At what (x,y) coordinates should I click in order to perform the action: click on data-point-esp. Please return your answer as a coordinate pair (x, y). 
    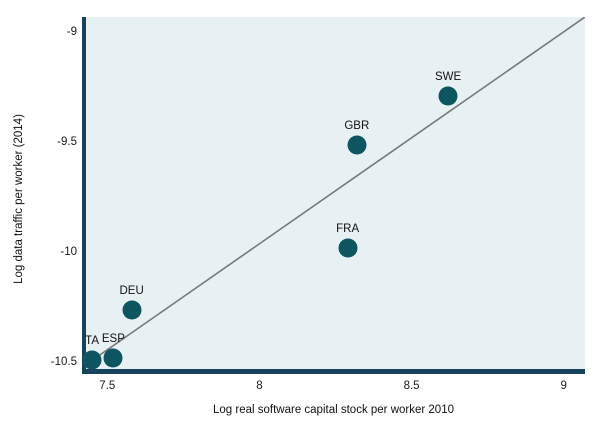
    Looking at the image, I should click on (113, 358).